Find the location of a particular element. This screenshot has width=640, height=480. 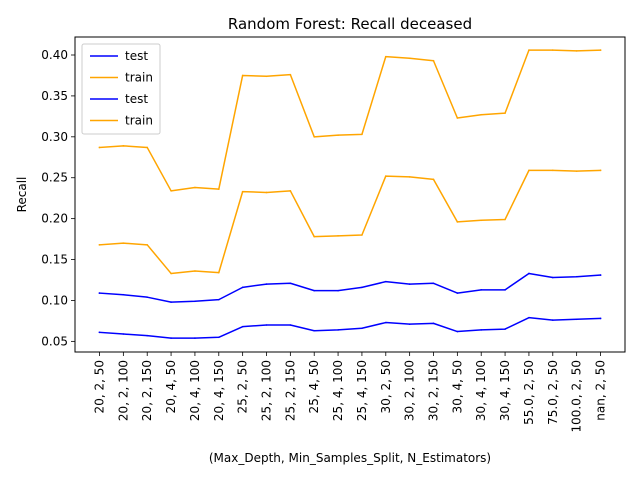

x-tick-label: 25, 2, 150 is located at coordinates (290, 390).